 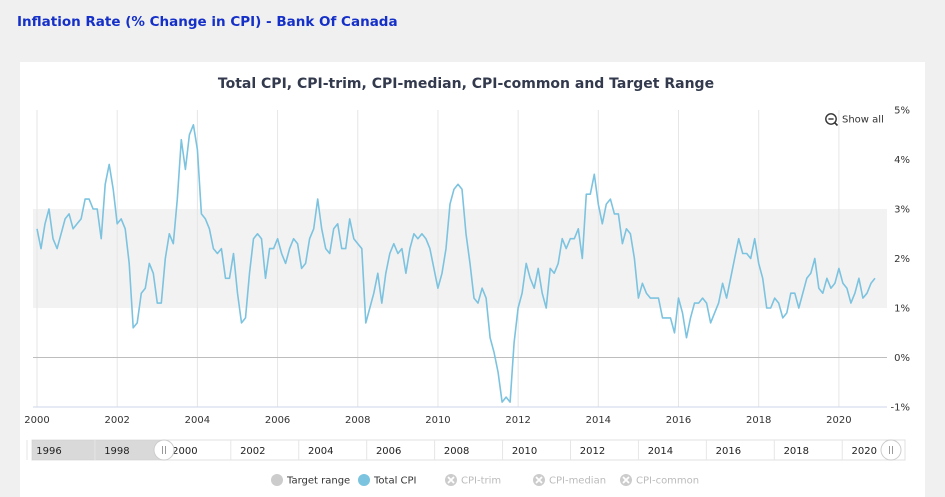 What do you see at coordinates (863, 120) in the screenshot?
I see `show-all-label: Show all` at bounding box center [863, 120].